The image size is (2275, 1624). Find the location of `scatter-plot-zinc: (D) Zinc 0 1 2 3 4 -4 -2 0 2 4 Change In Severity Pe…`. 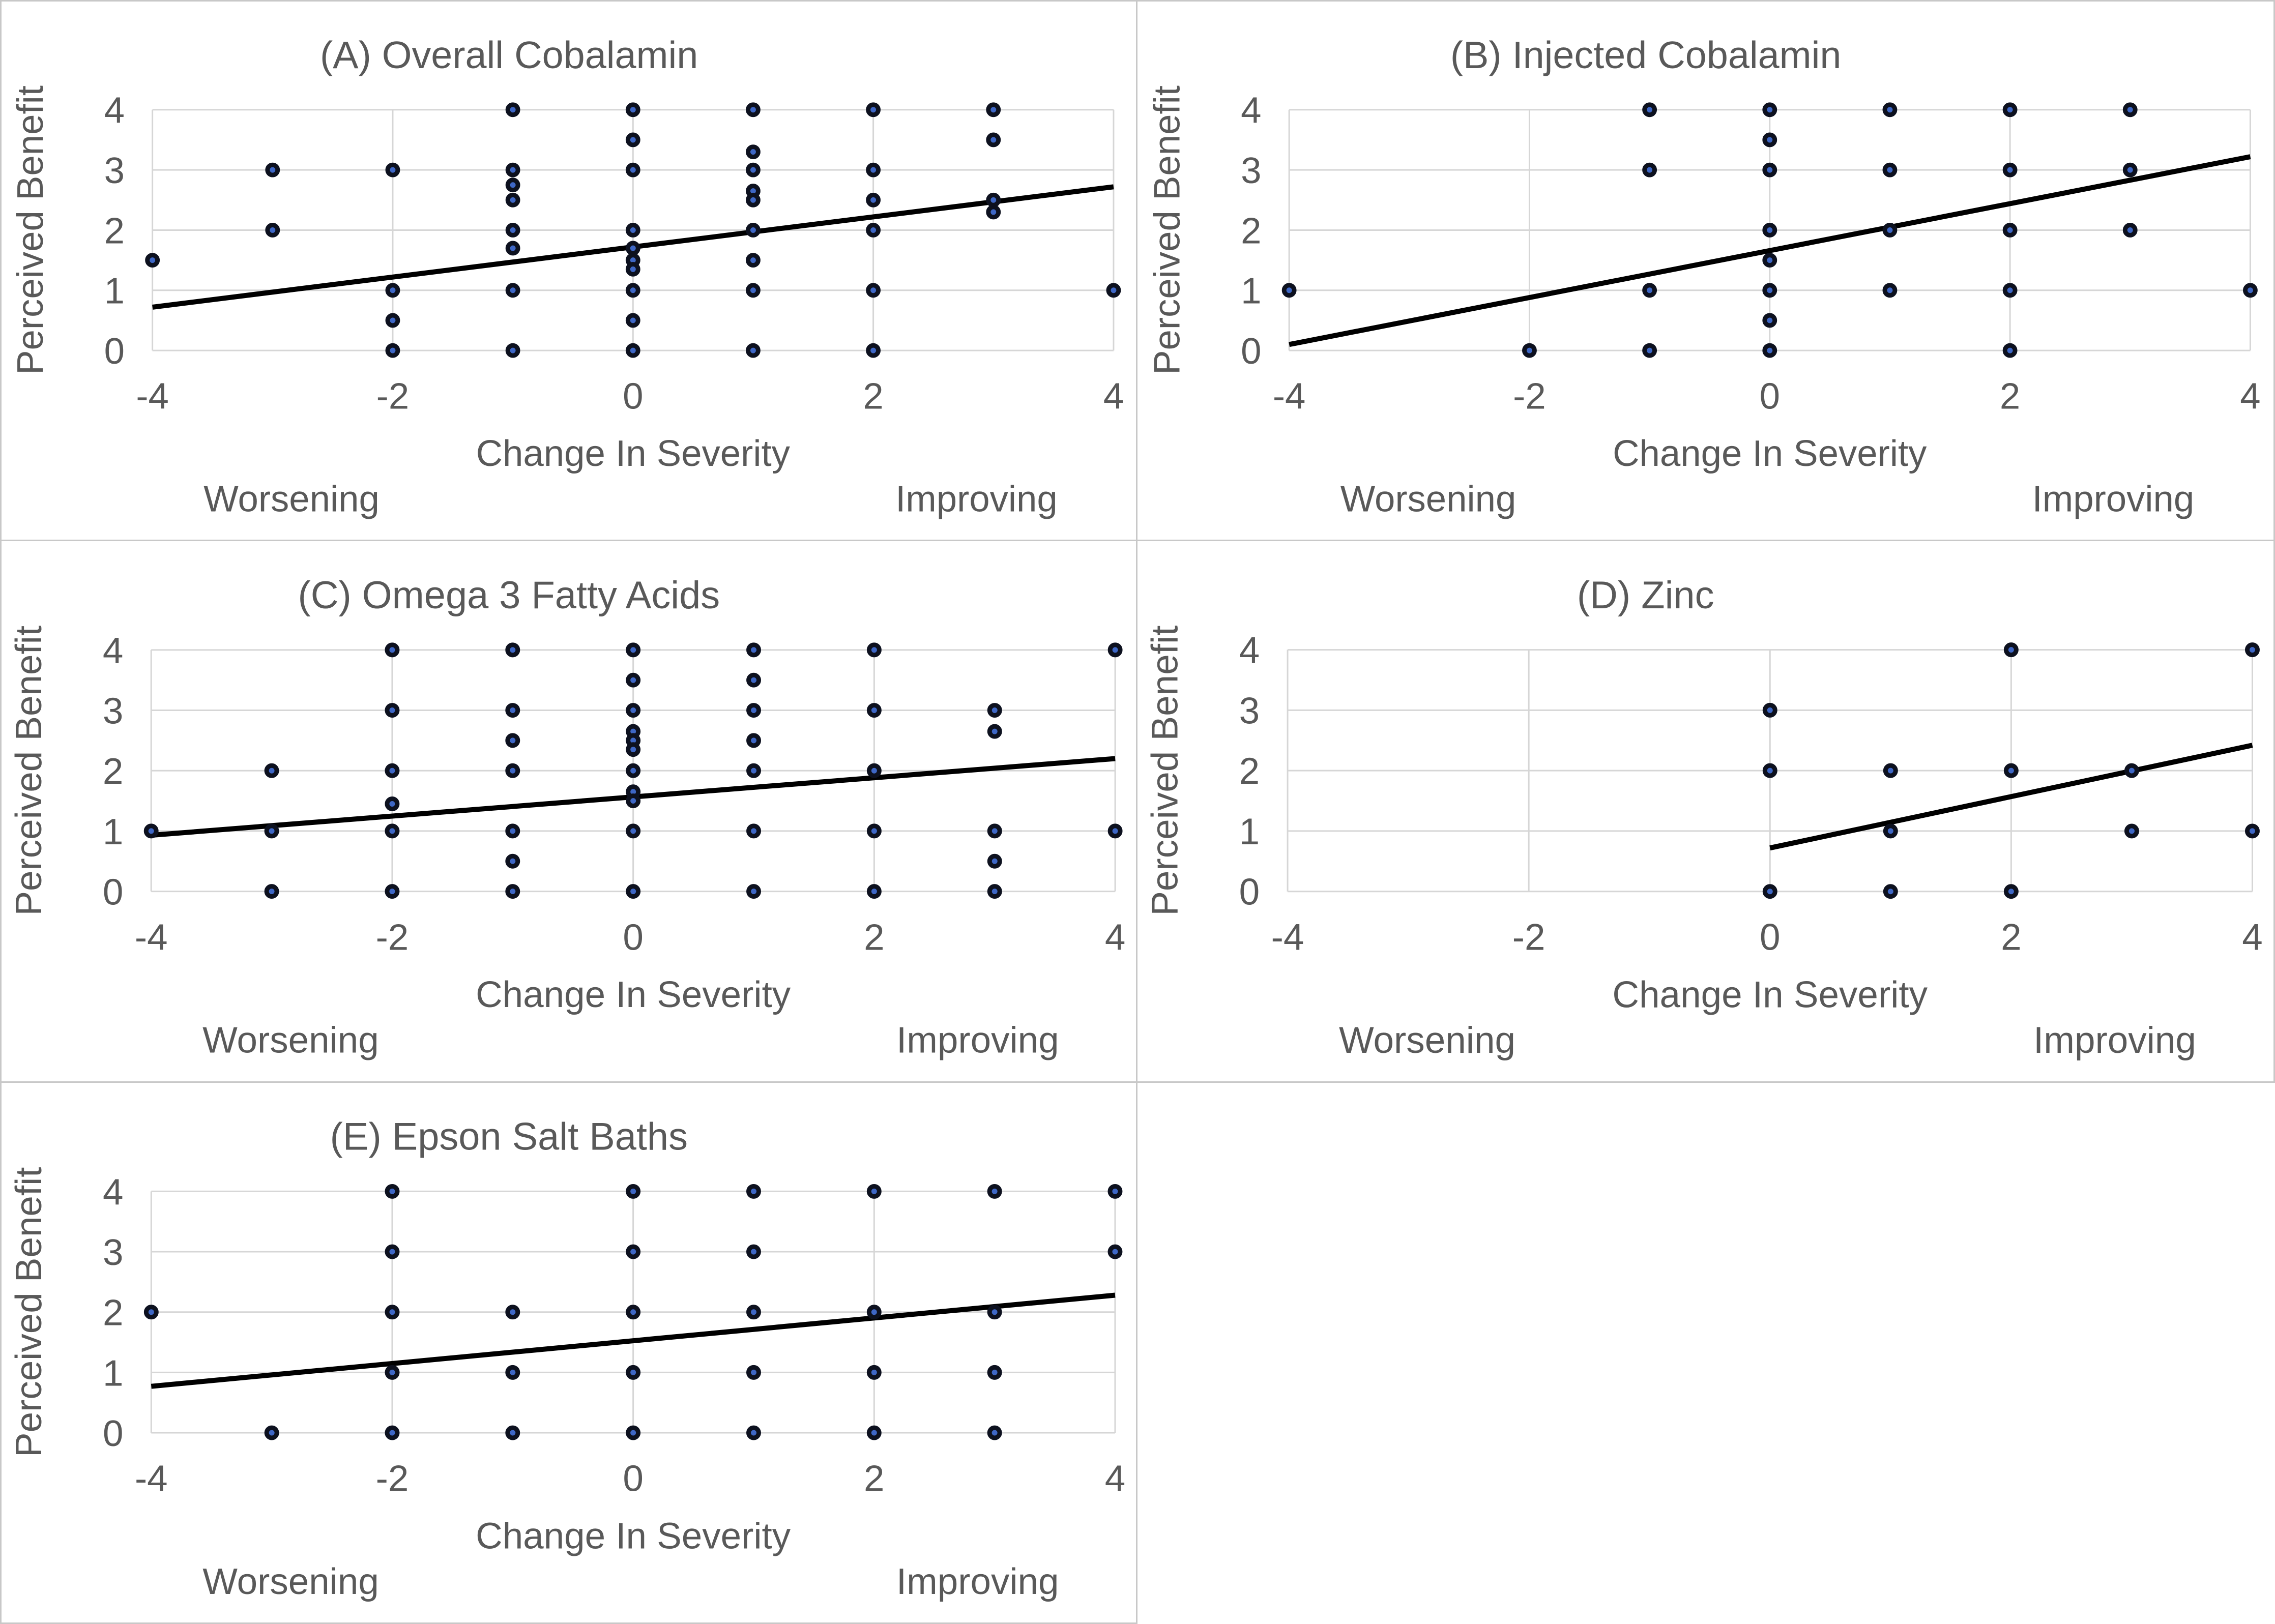

scatter-plot-zinc: (D) Zinc 0 1 2 3 4 -4 -2 0 2 4 Change In Severity Pe… is located at coordinates (1704, 817).